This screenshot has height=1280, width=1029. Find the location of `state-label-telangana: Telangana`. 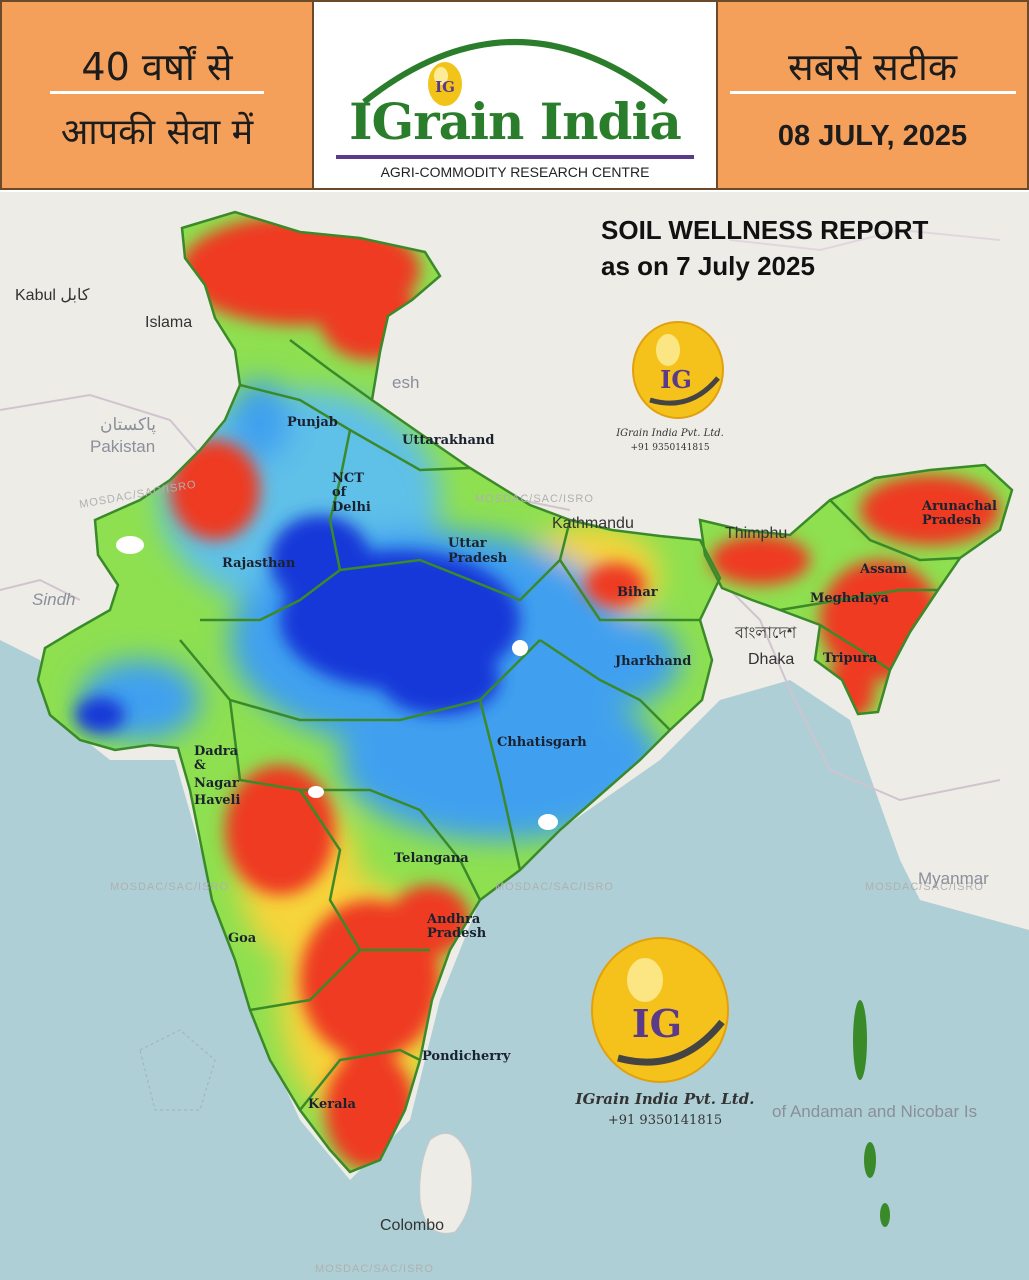

state-label-telangana: Telangana is located at coordinates (431, 858).